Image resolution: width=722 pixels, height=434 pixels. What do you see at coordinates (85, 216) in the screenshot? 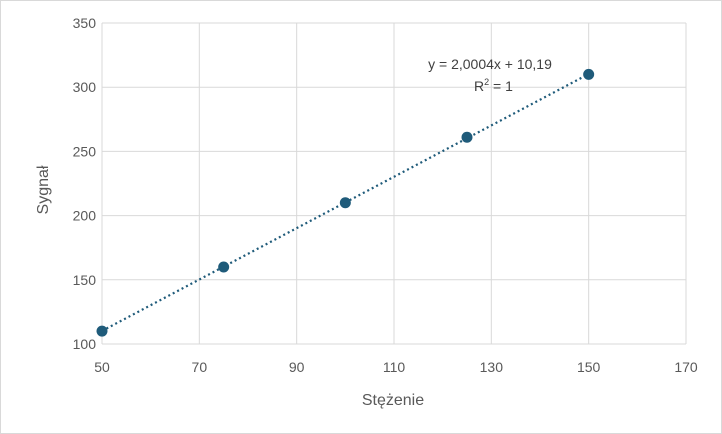
I see `y-tick-label: 200` at bounding box center [85, 216].